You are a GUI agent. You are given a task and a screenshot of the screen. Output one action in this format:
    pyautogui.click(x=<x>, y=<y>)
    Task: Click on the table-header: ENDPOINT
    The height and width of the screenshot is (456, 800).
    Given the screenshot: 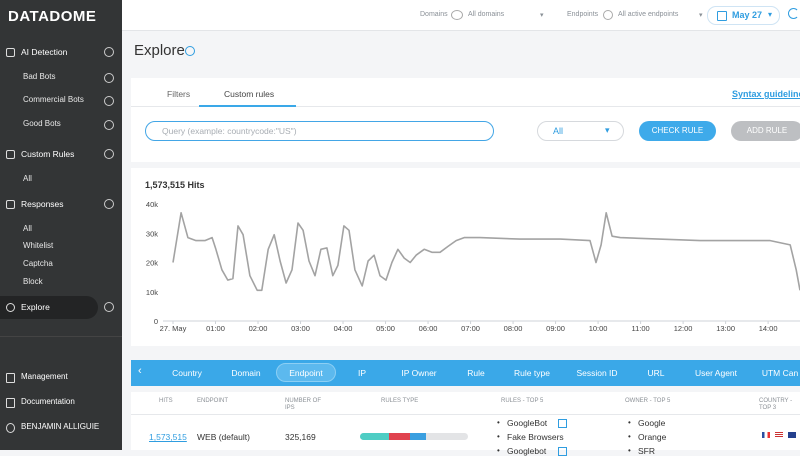 What is the action you would take?
    pyautogui.click(x=213, y=401)
    